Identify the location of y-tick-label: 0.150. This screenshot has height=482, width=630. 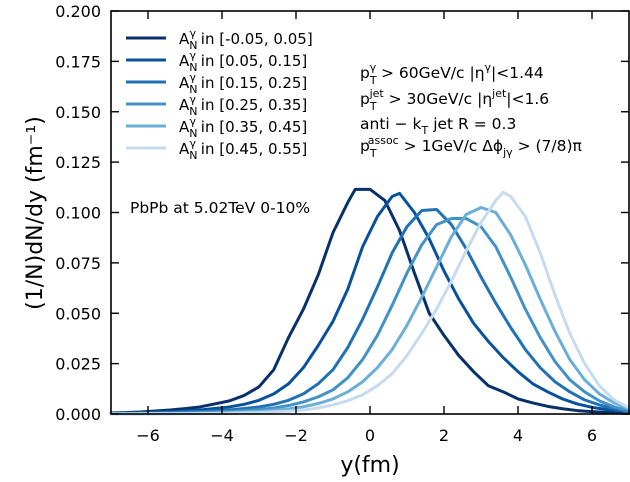
(78, 112).